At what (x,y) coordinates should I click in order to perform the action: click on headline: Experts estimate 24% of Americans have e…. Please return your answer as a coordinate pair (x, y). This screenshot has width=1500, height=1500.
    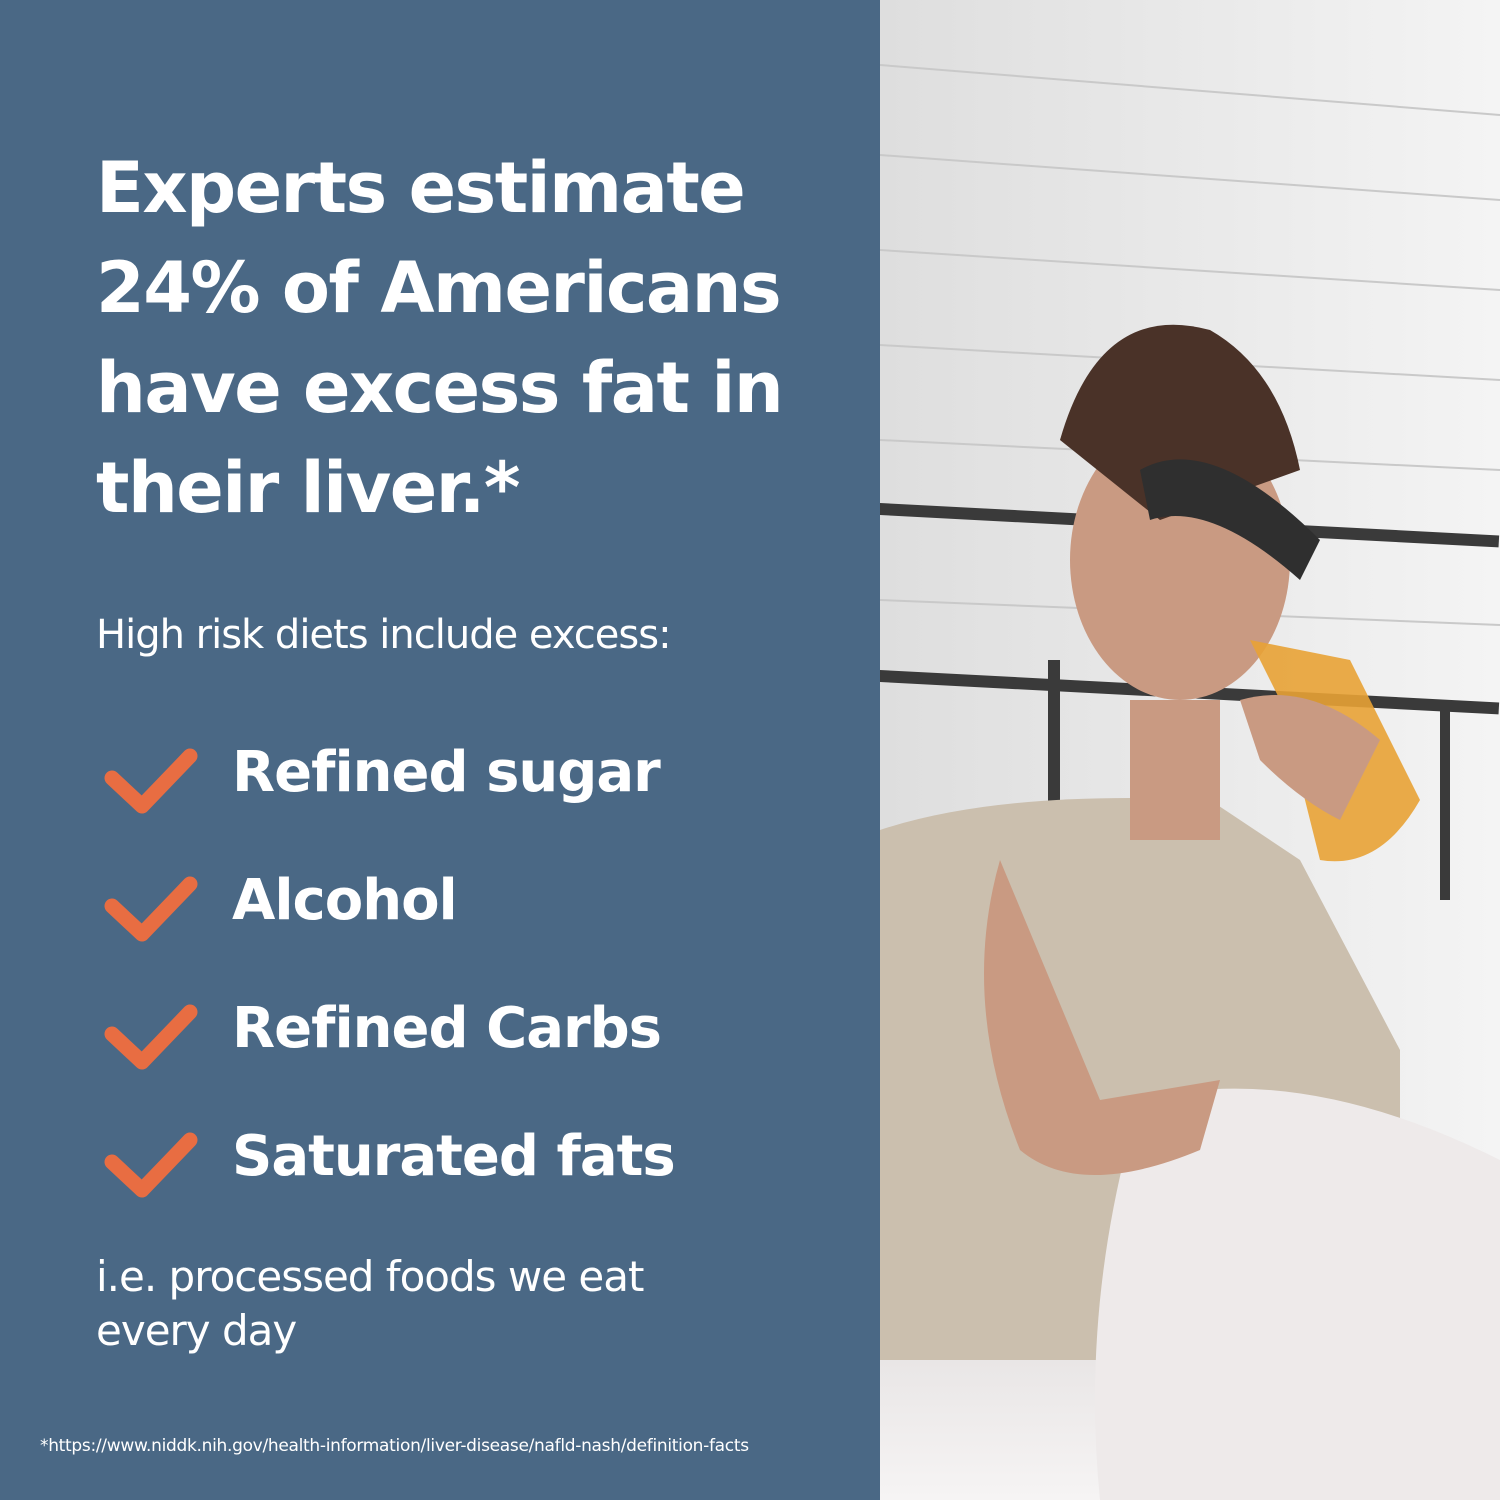
    Looking at the image, I should click on (440, 338).